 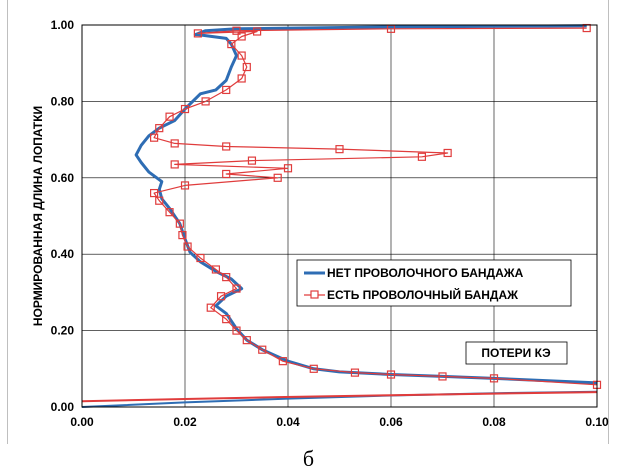 I want to click on right-frame-edge, so click(x=611, y=222).